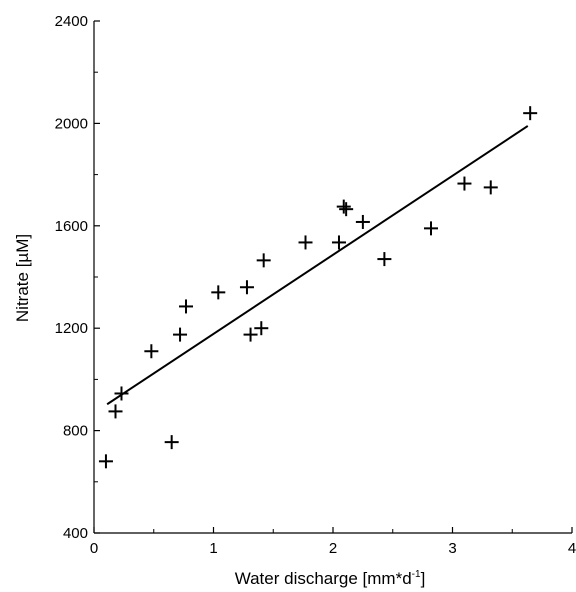 The image size is (576, 592). Describe the element at coordinates (333, 548) in the screenshot. I see `x-tick-label: 2` at that location.